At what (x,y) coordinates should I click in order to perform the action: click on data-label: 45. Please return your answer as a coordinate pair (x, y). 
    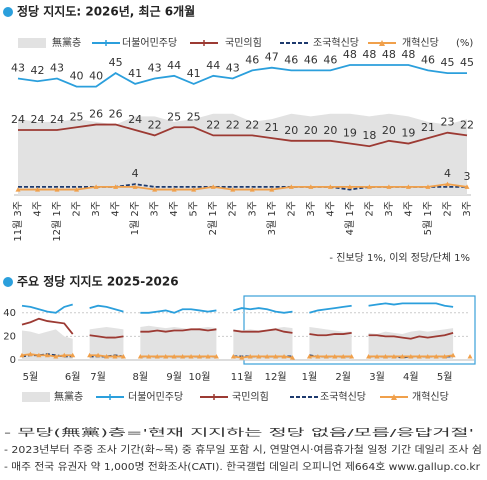
    Looking at the image, I should click on (116, 62).